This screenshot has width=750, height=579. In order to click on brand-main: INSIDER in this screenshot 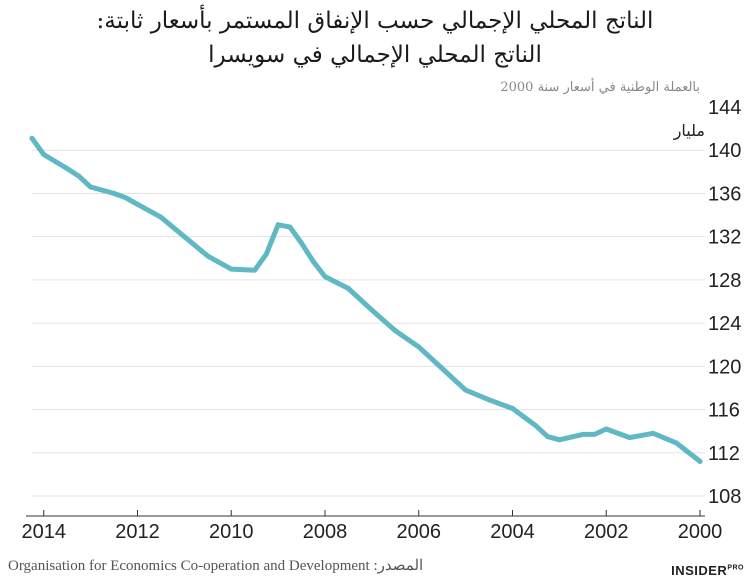, I will do `click(699, 570)`.